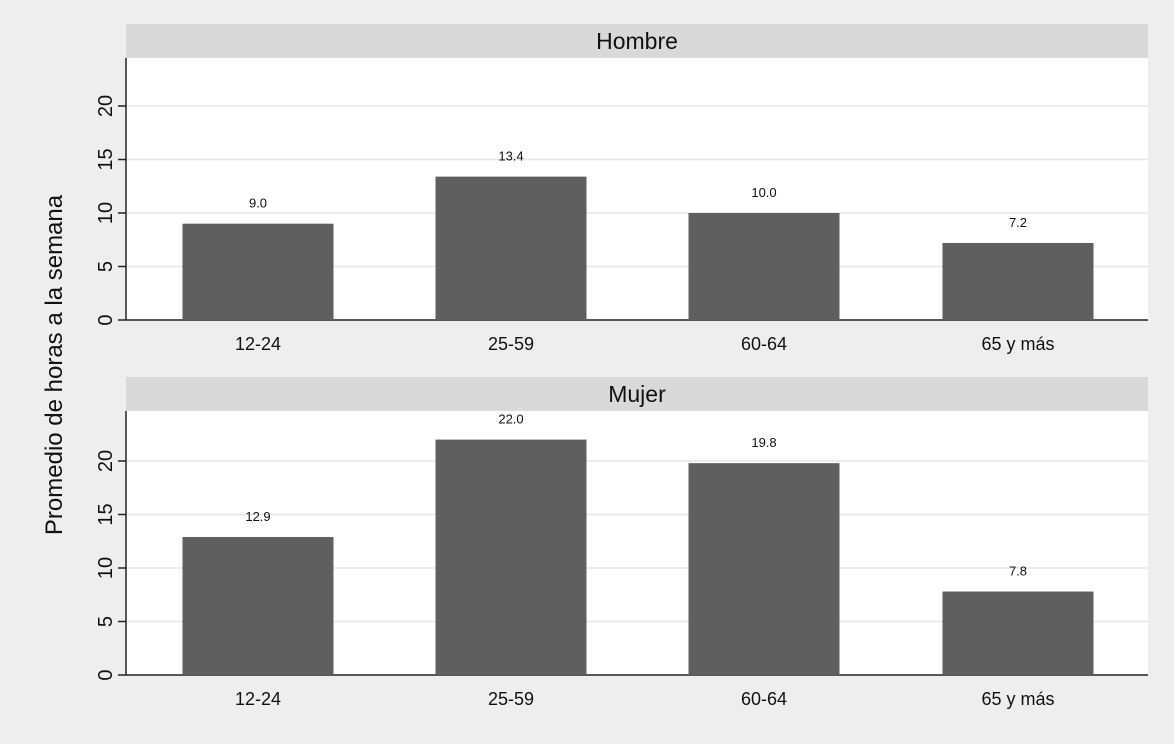 The width and height of the screenshot is (1174, 744). I want to click on data-label: 12.9, so click(257, 516).